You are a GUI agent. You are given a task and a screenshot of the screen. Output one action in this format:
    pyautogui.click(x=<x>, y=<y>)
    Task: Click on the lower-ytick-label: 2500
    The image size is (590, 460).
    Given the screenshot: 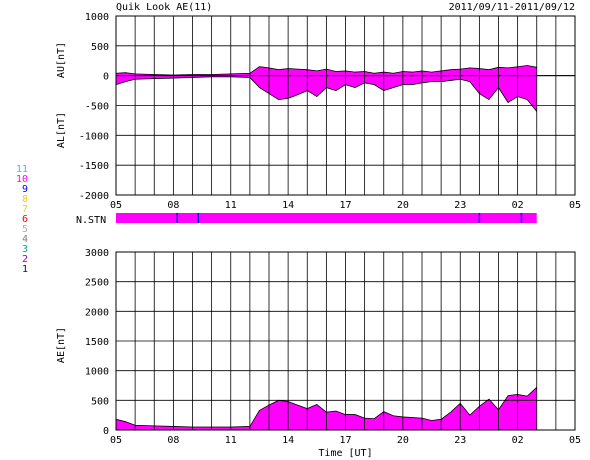 What is the action you would take?
    pyautogui.click(x=97, y=283)
    